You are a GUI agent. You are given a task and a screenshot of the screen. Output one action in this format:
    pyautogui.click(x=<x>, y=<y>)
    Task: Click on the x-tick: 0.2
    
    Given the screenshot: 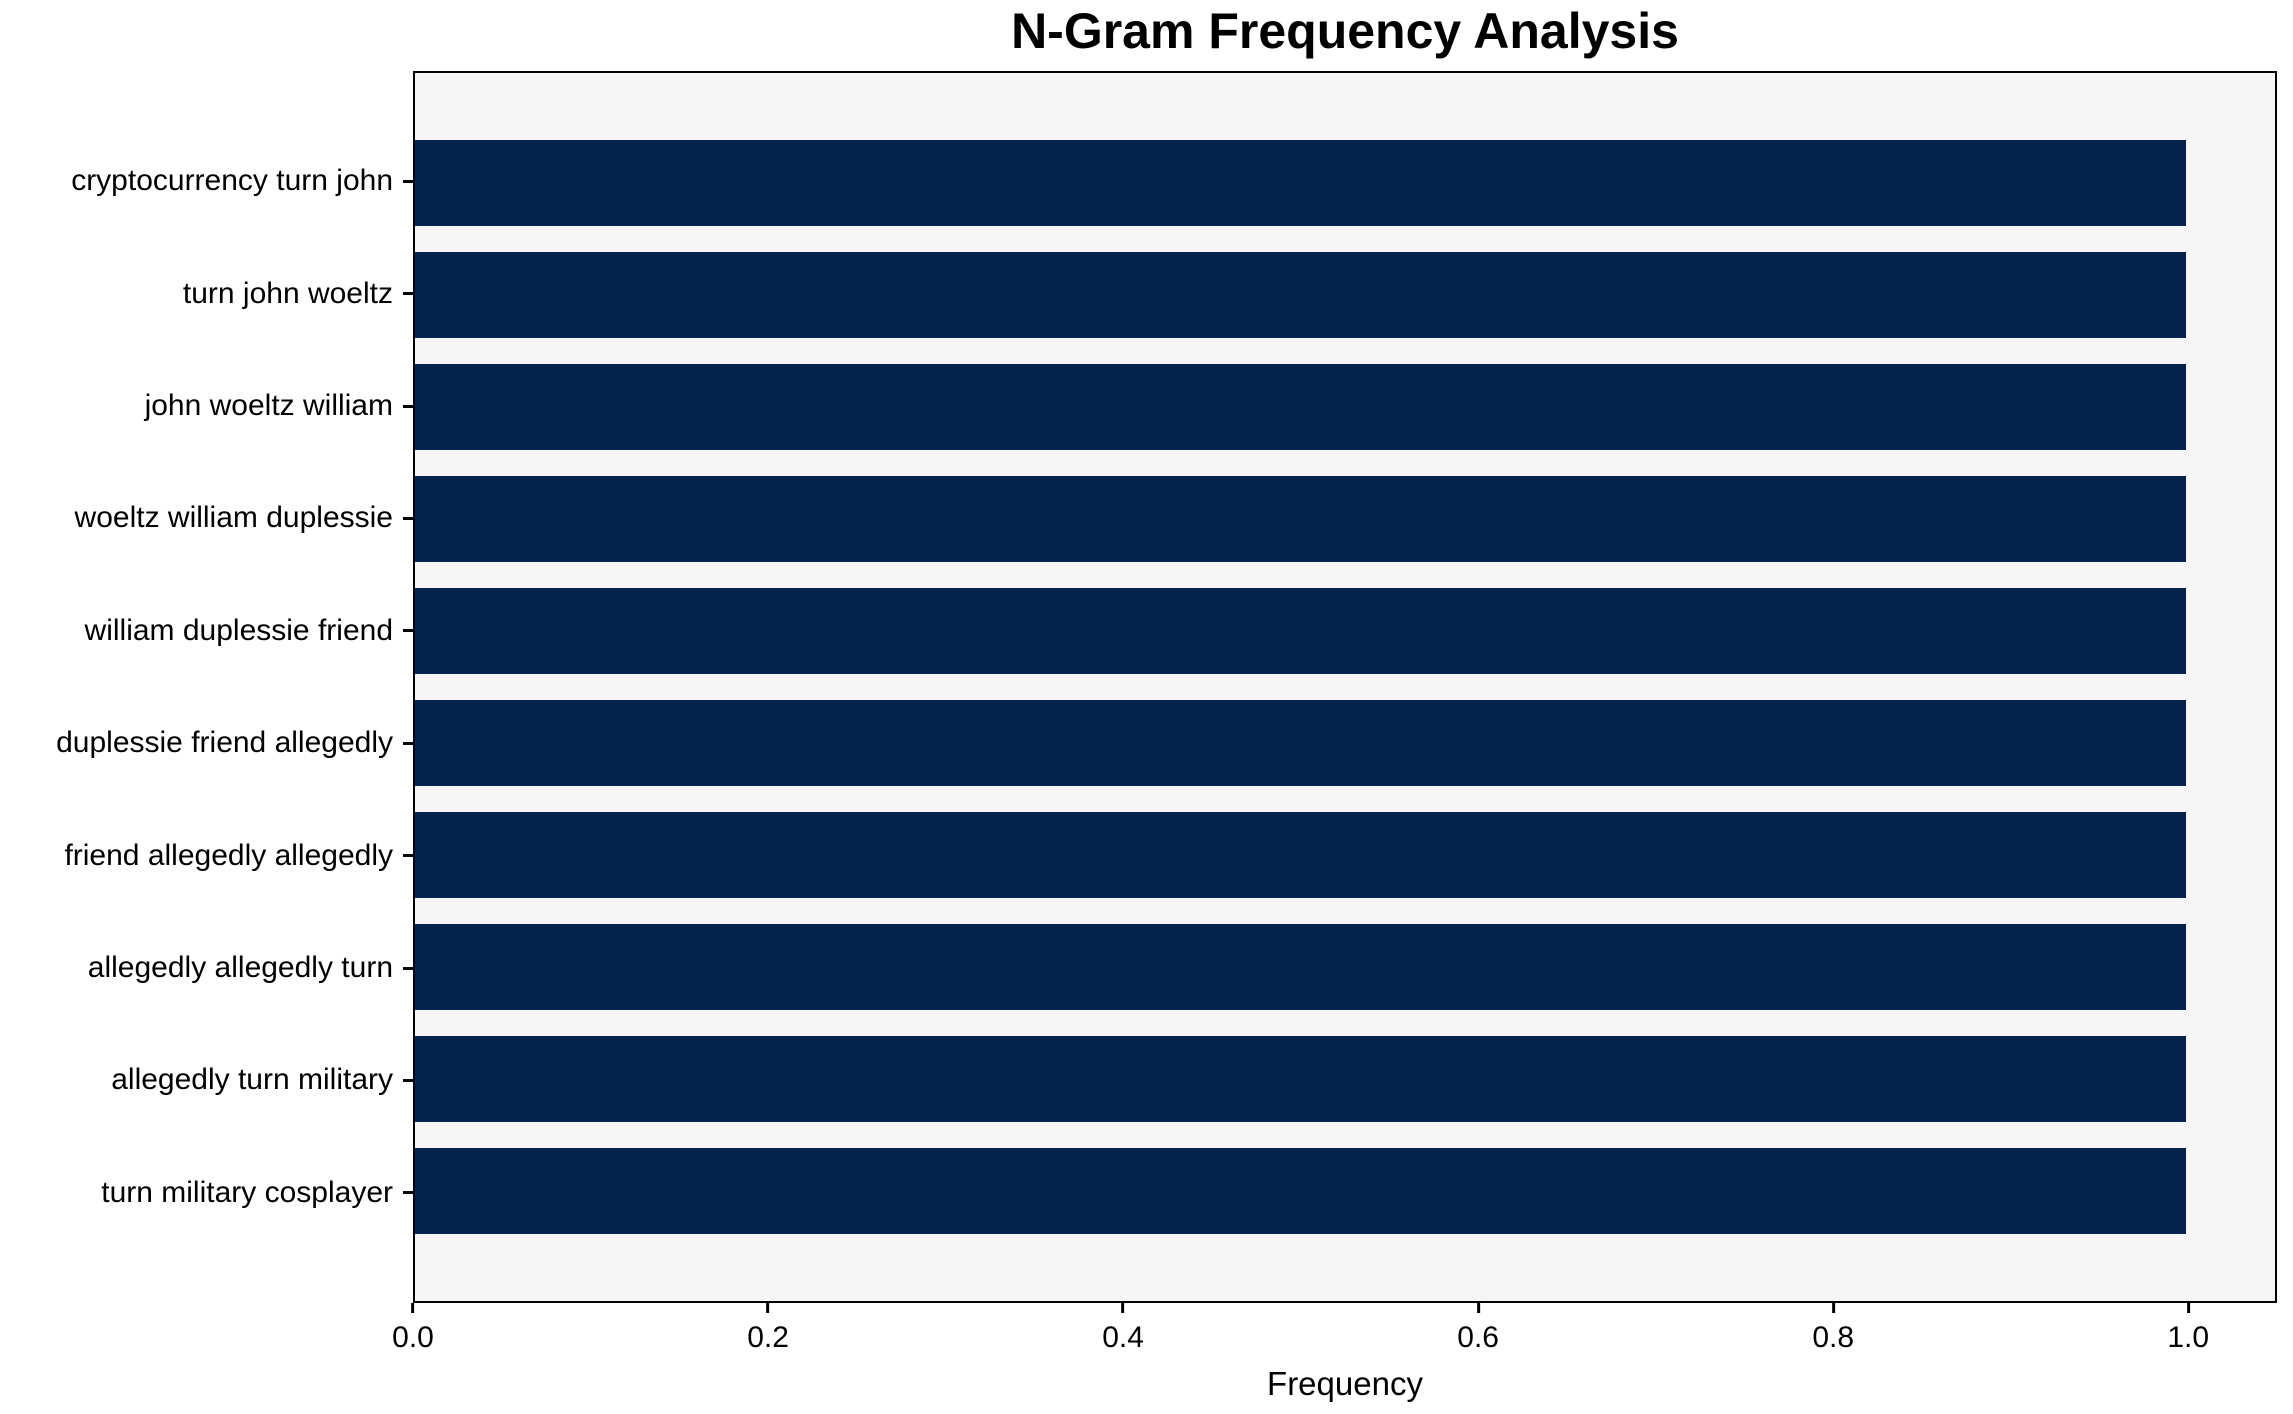 What is the action you would take?
    pyautogui.click(x=768, y=1329)
    